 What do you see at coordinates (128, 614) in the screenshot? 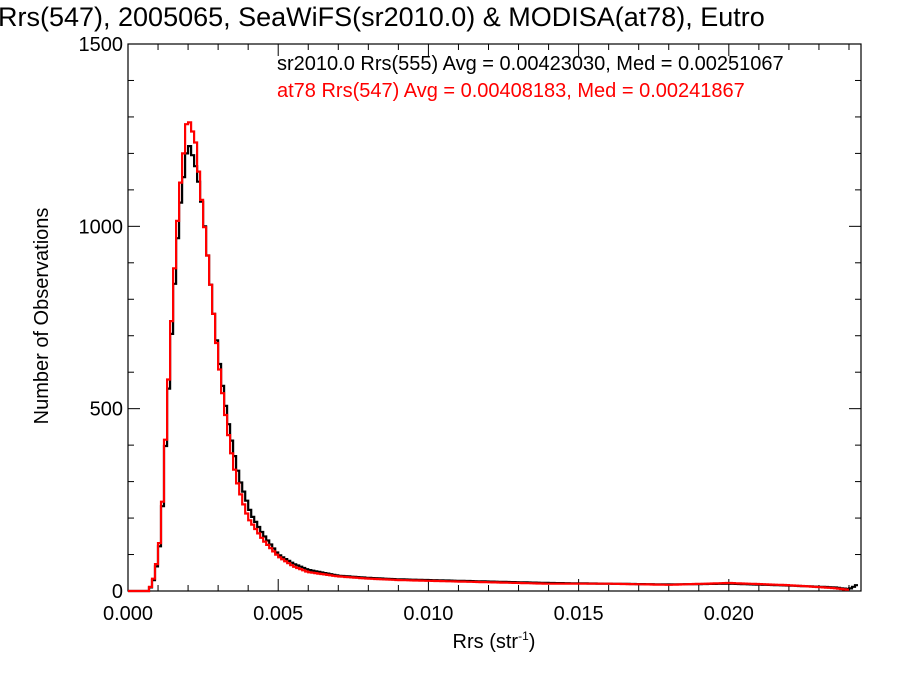
I see `x-tick-label: 0.000` at bounding box center [128, 614].